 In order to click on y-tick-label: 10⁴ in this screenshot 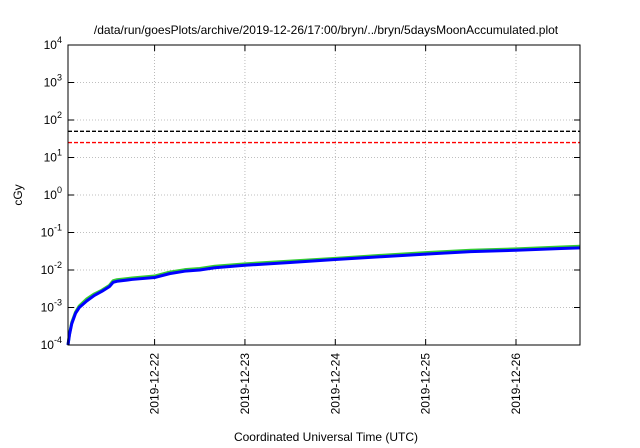, I will do `click(53, 43)`.